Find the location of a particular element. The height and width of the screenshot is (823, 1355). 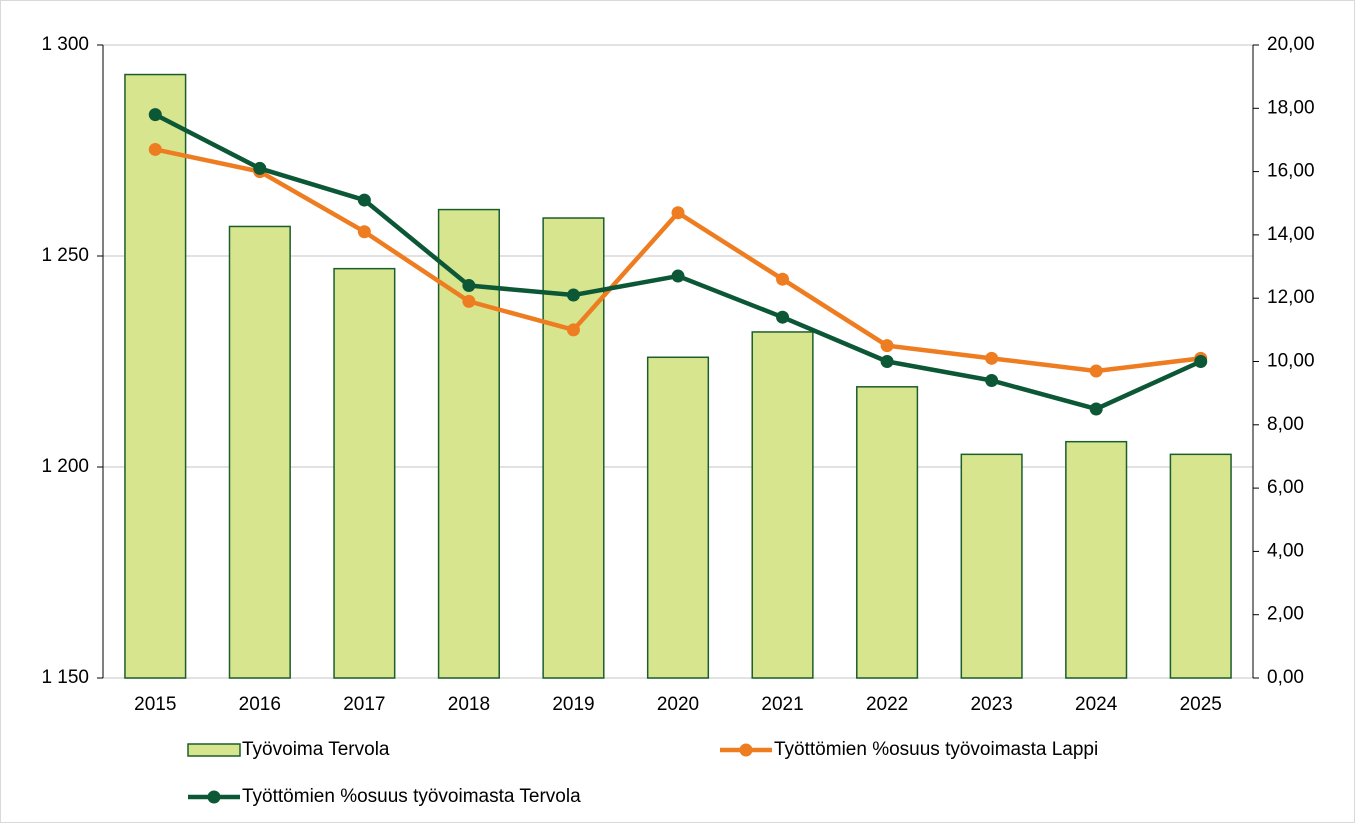

y-tick-label: 1 250 is located at coordinates (65, 255).